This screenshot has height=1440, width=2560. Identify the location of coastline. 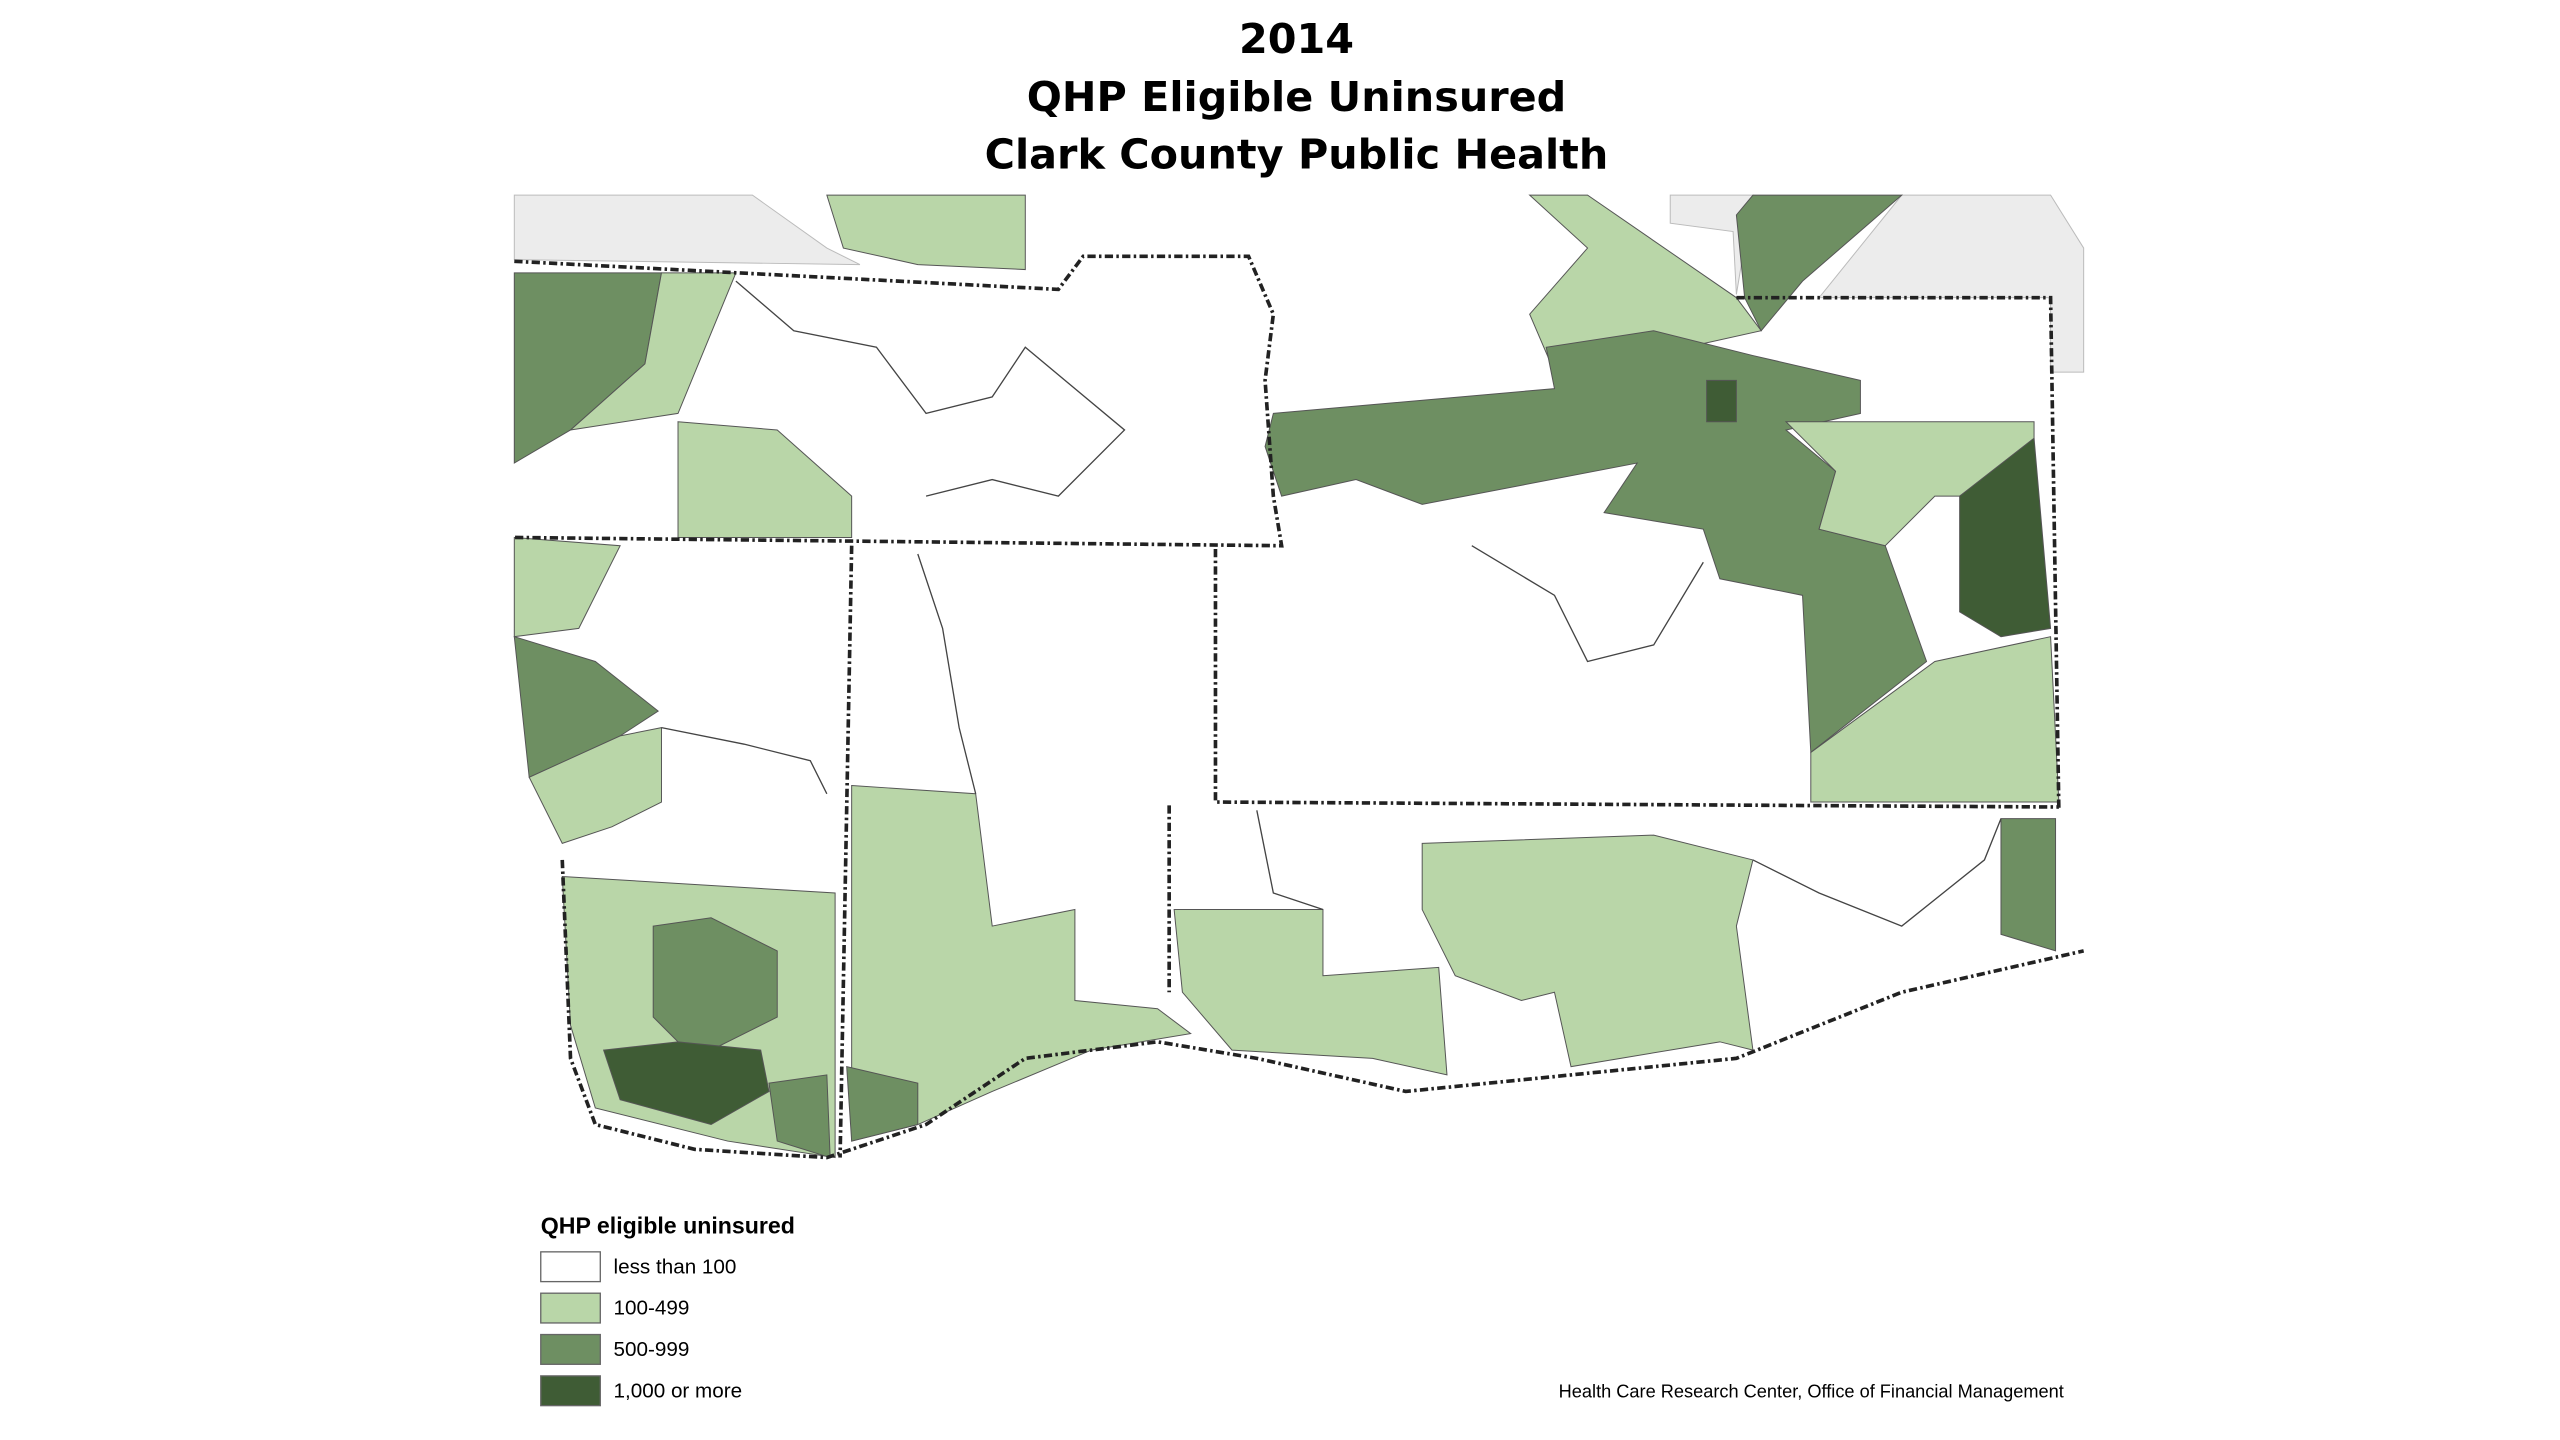
(1322, 1009).